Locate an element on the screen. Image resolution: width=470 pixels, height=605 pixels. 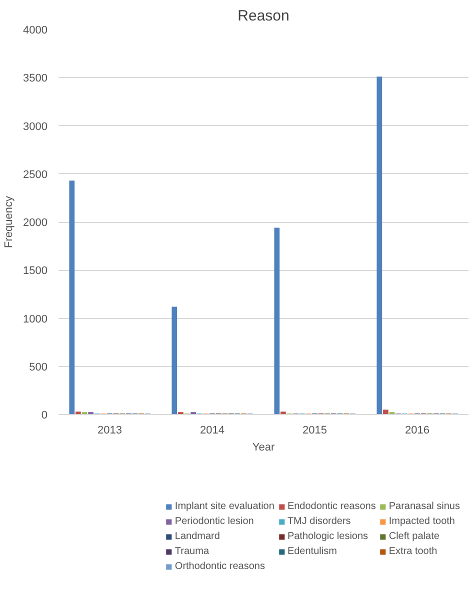
x-tick-label: 2014 is located at coordinates (212, 430).